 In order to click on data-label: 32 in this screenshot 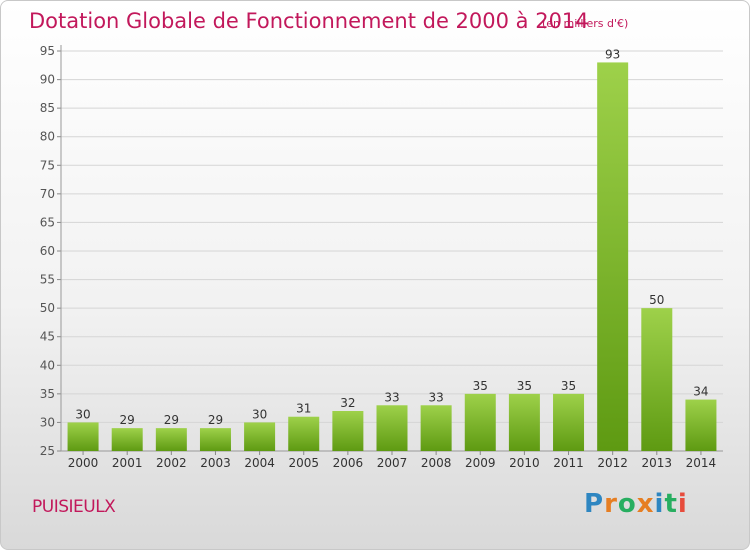, I will do `click(347, 403)`.